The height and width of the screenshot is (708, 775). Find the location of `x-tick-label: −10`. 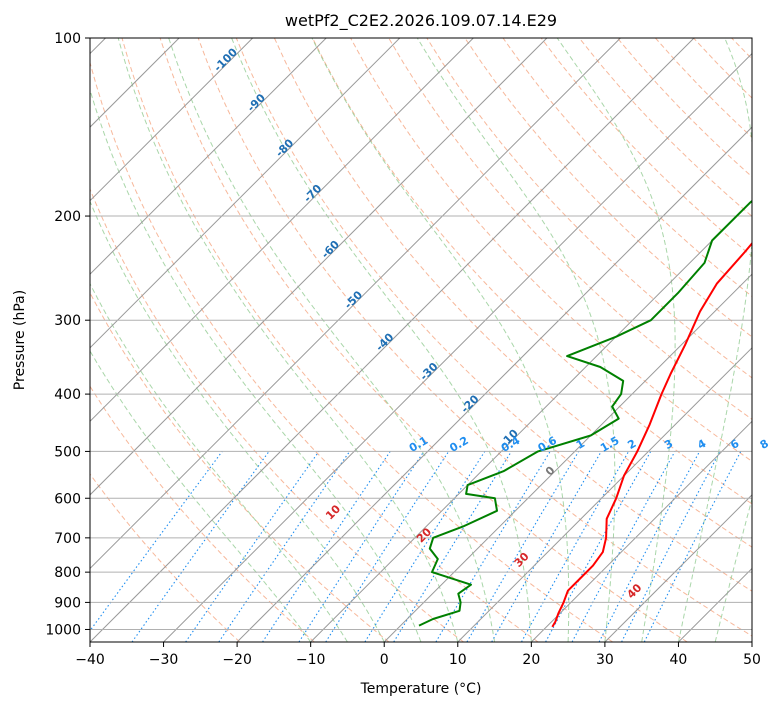

x-tick-label: −10 is located at coordinates (311, 660).